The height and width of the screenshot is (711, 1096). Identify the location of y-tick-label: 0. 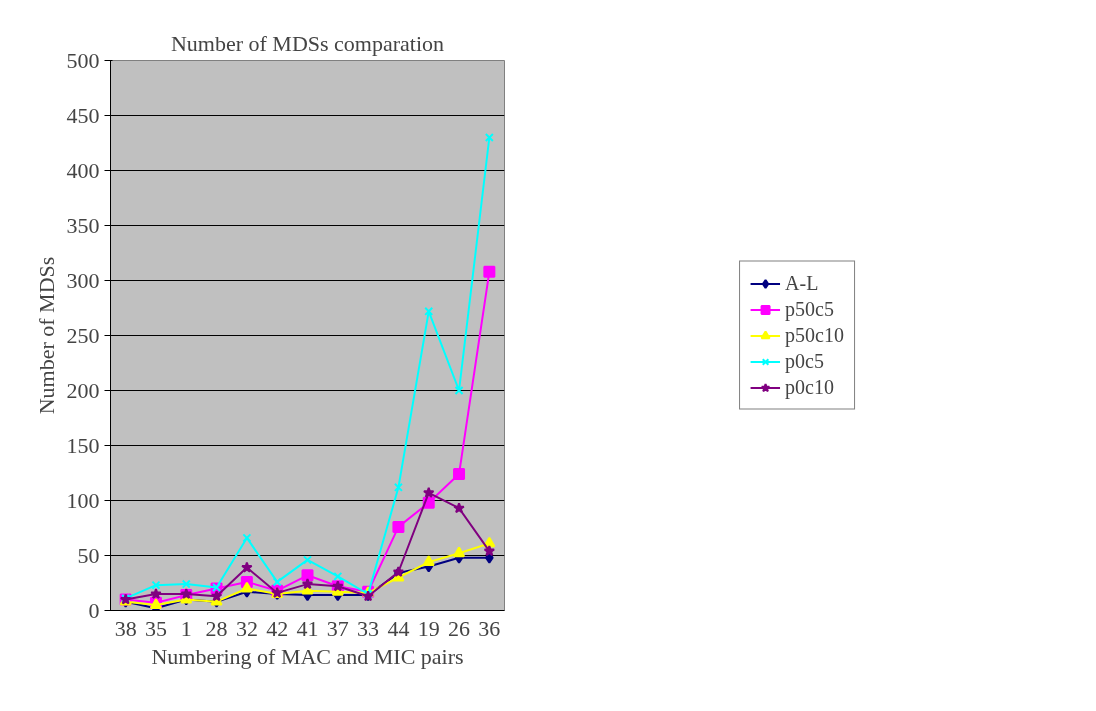
(94, 610).